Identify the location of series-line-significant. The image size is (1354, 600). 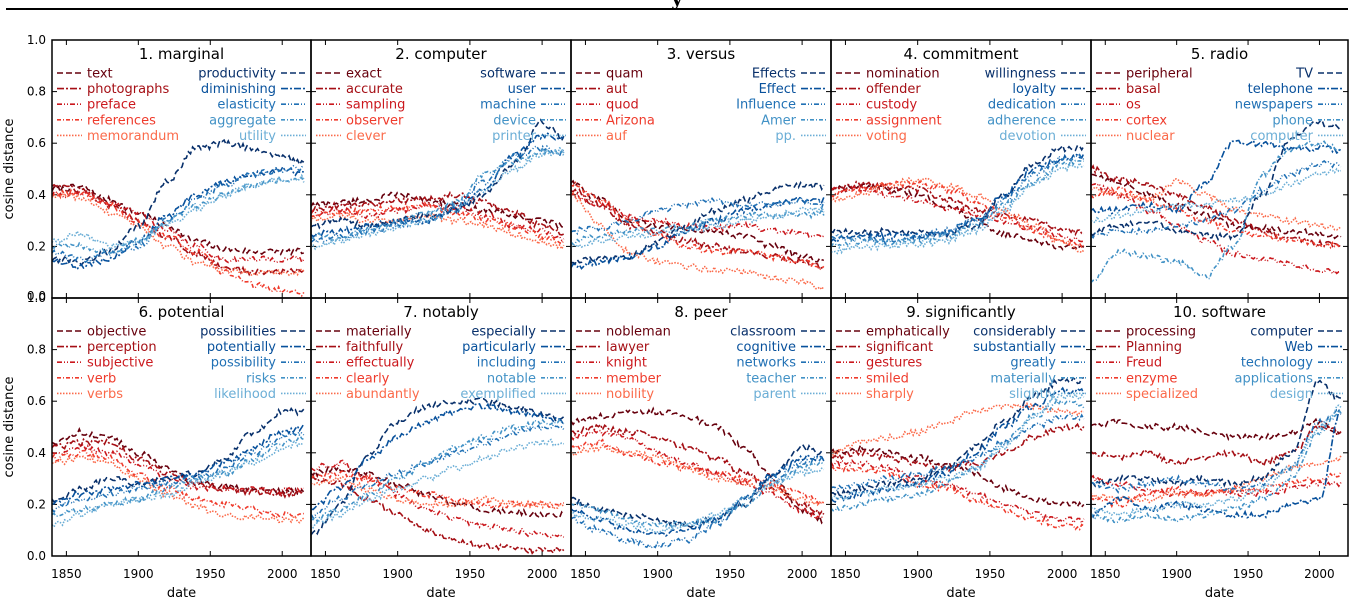
(958, 447).